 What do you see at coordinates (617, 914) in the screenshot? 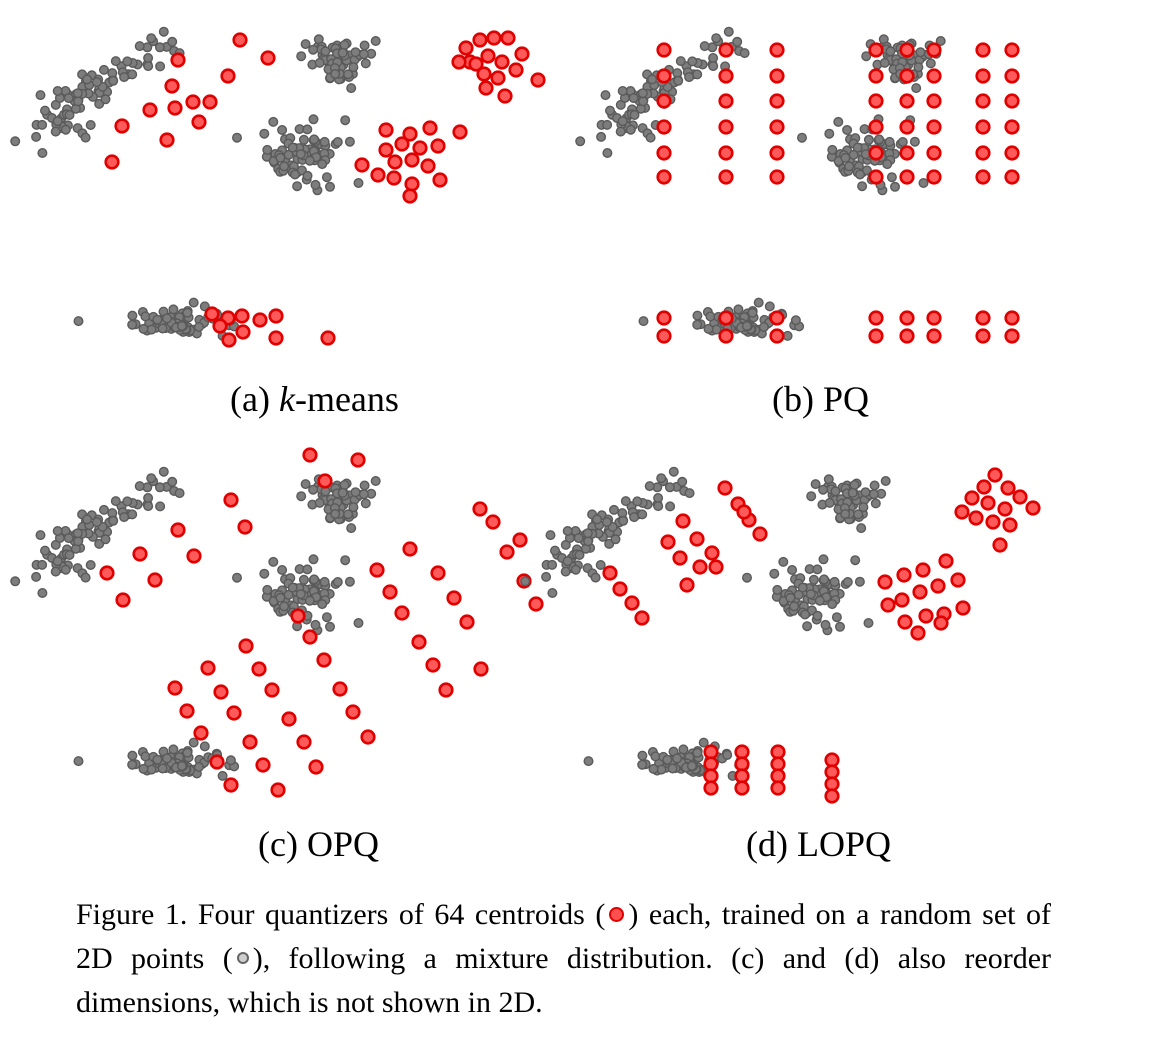
I see `centroid-legend-icon` at bounding box center [617, 914].